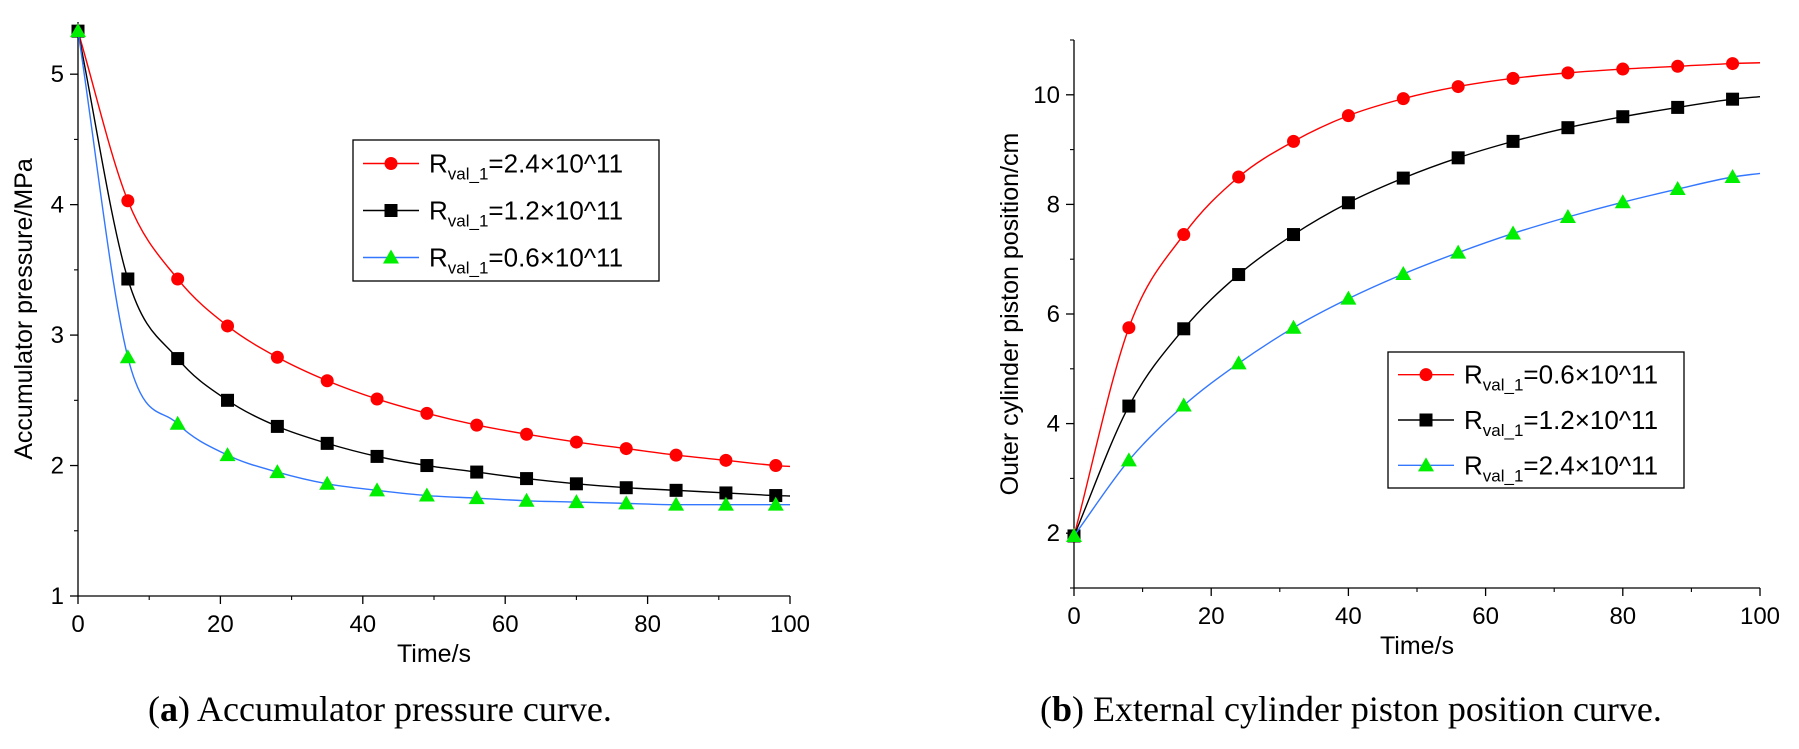 This screenshot has height=749, width=1799. What do you see at coordinates (57, 205) in the screenshot?
I see `y-tick-label: 4` at bounding box center [57, 205].